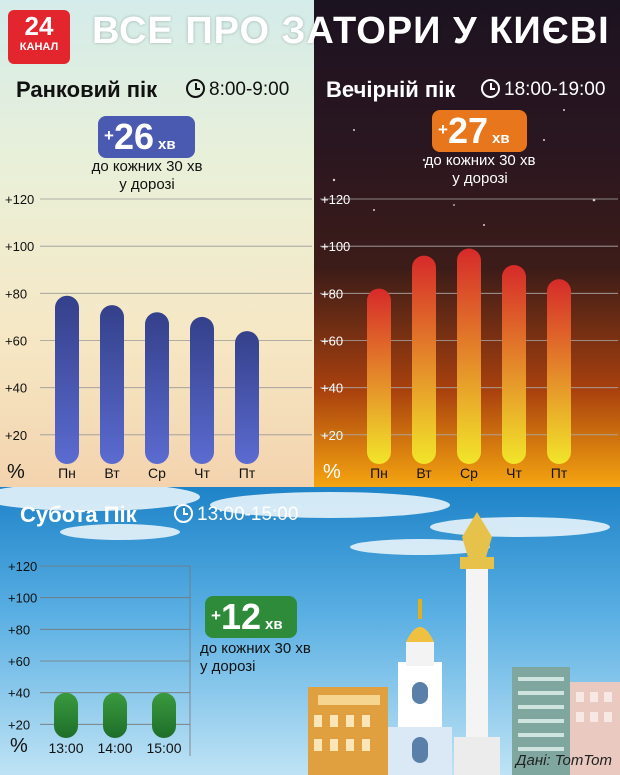 This screenshot has width=620, height=775. I want to click on saturday-badge: +12 хв, so click(251, 617).